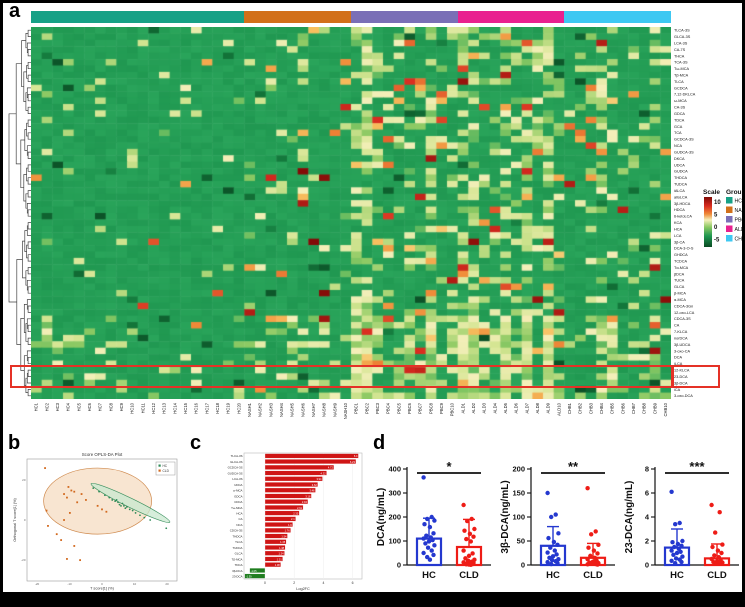  Describe the element at coordinates (681, 197) in the screenshot. I see `row-label: alloLCA` at that location.